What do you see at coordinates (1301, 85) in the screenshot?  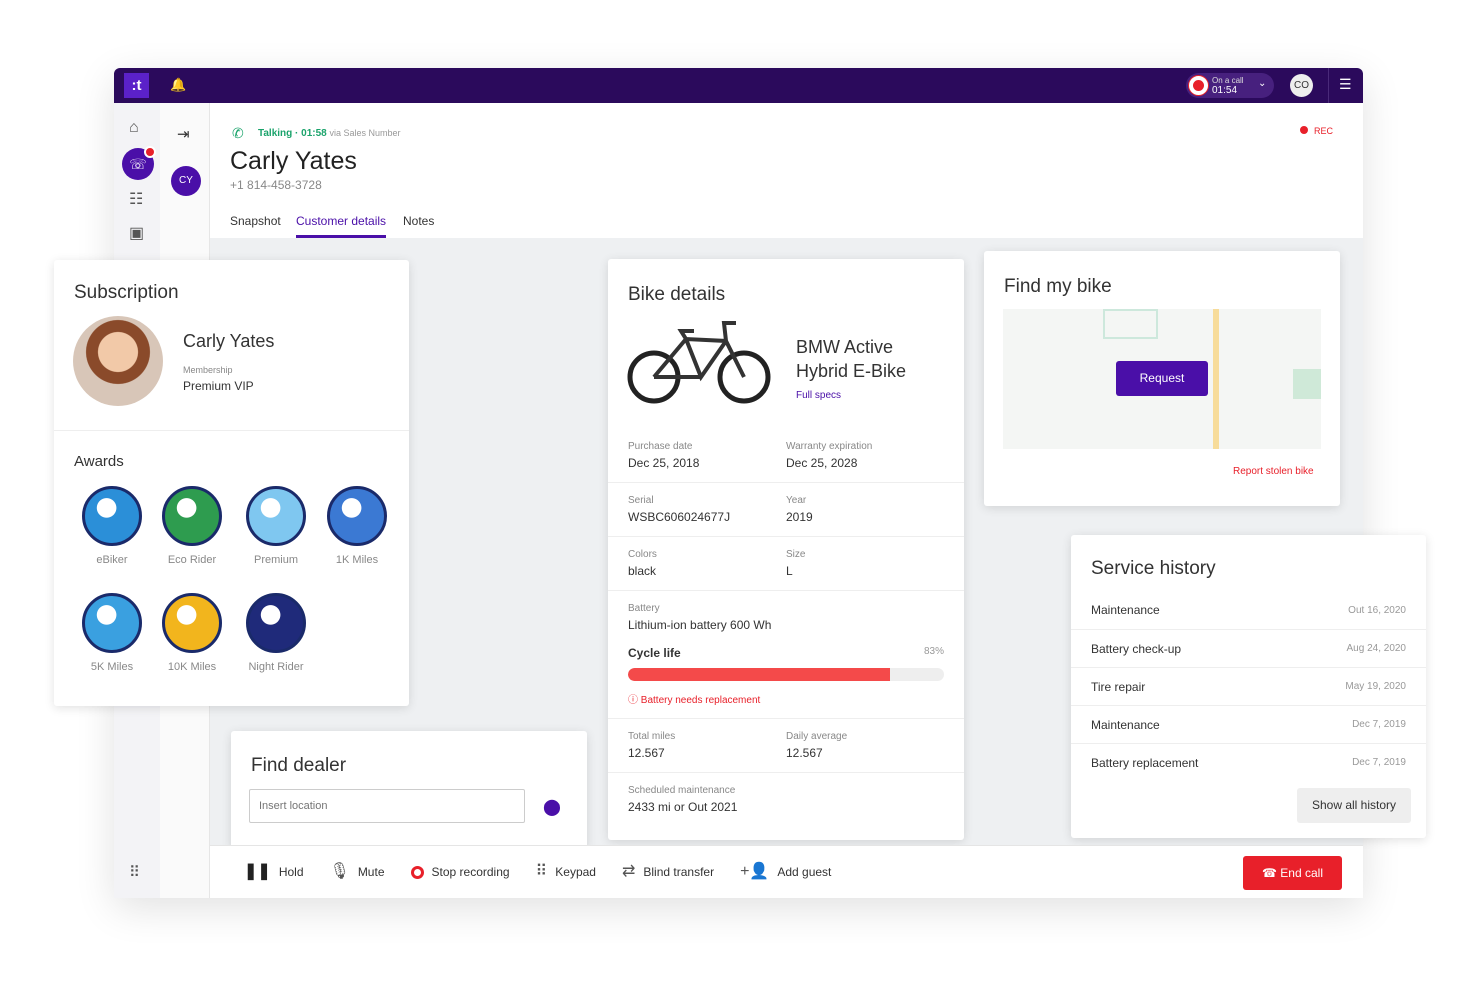 I see `user-avatar: CO` at bounding box center [1301, 85].